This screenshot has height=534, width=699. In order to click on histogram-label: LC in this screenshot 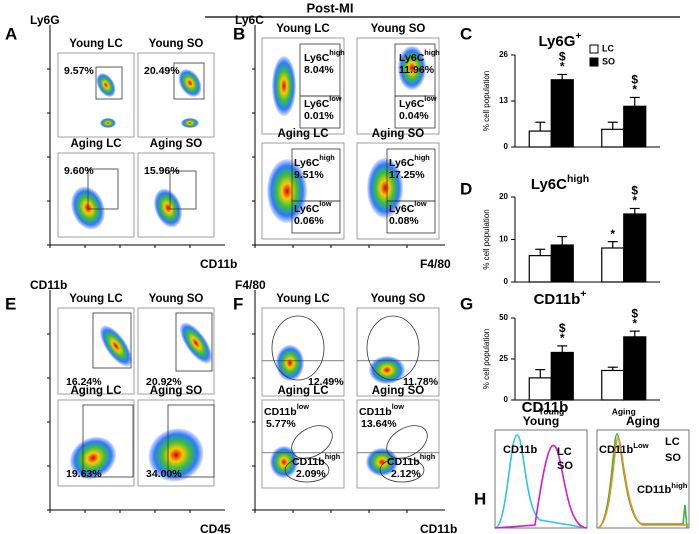, I will do `click(672, 442)`.